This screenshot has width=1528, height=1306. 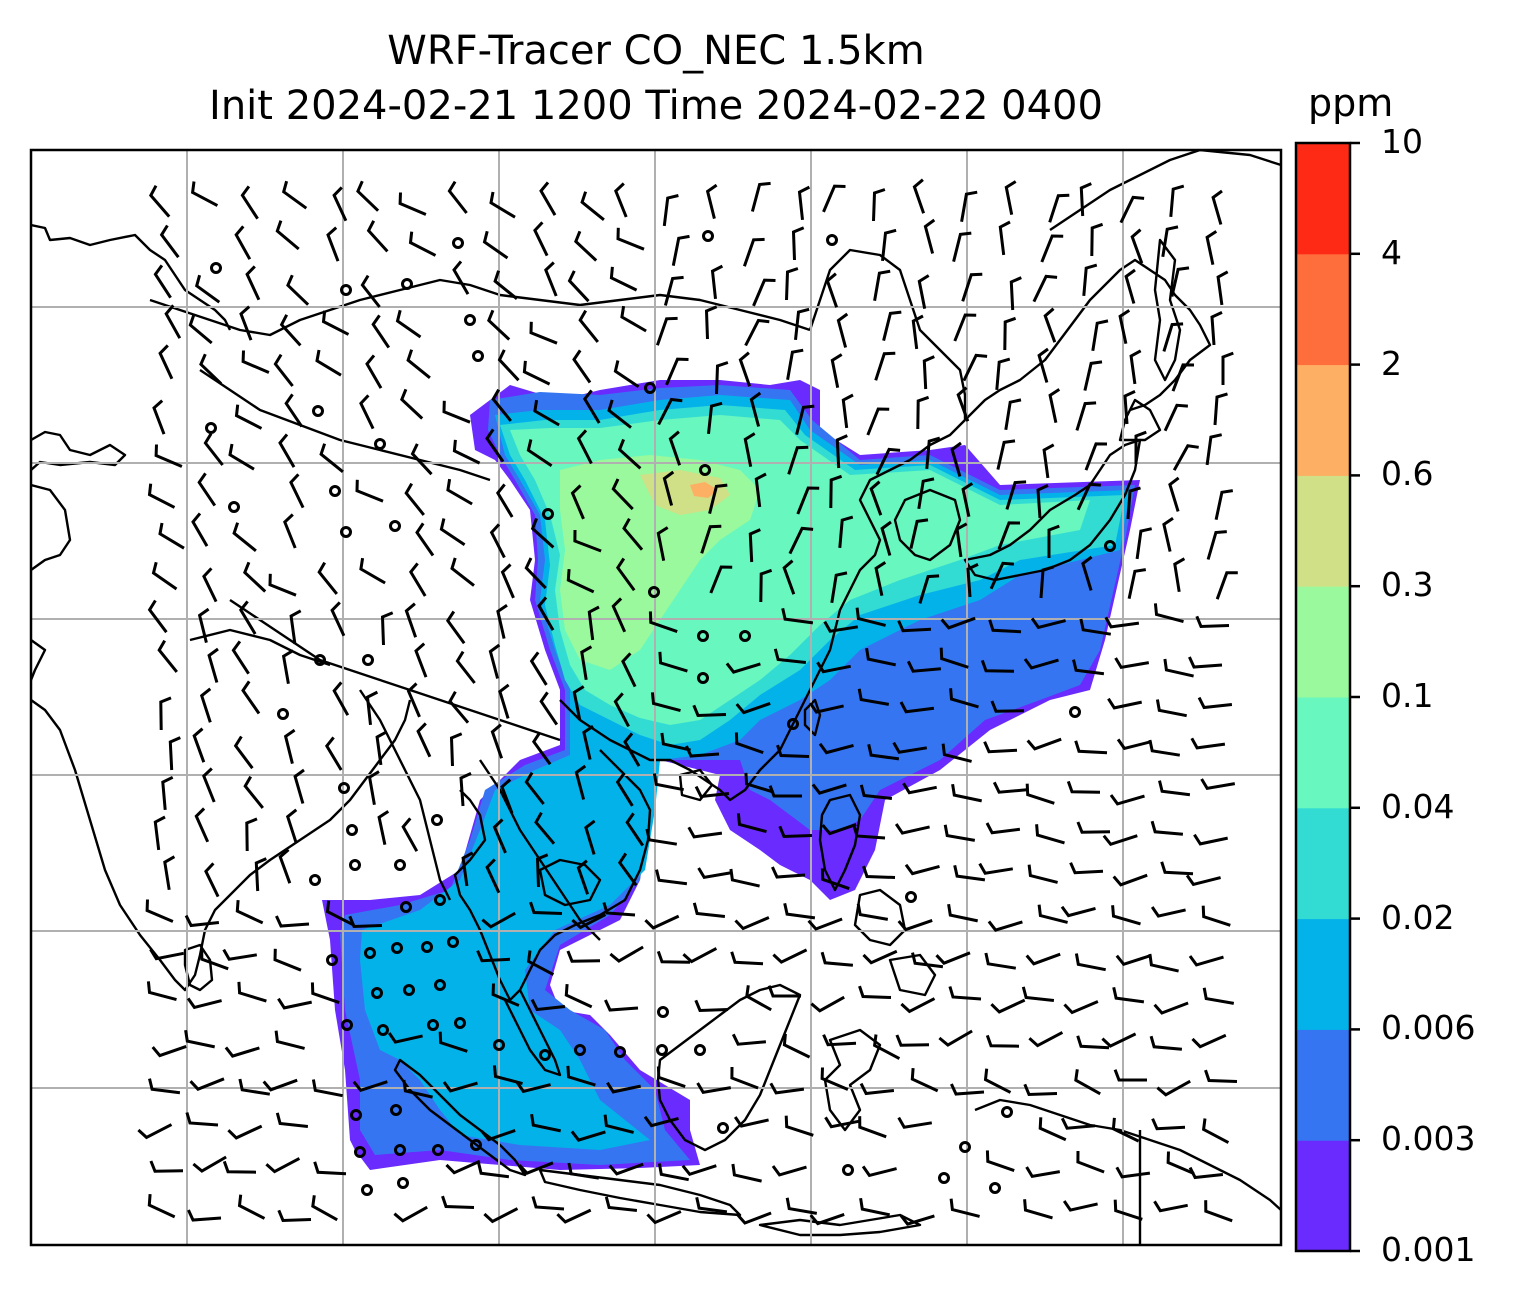 What do you see at coordinates (656, 51) in the screenshot?
I see `map-title-line1: WRF-Tracer CO_NEC 1.5km` at bounding box center [656, 51].